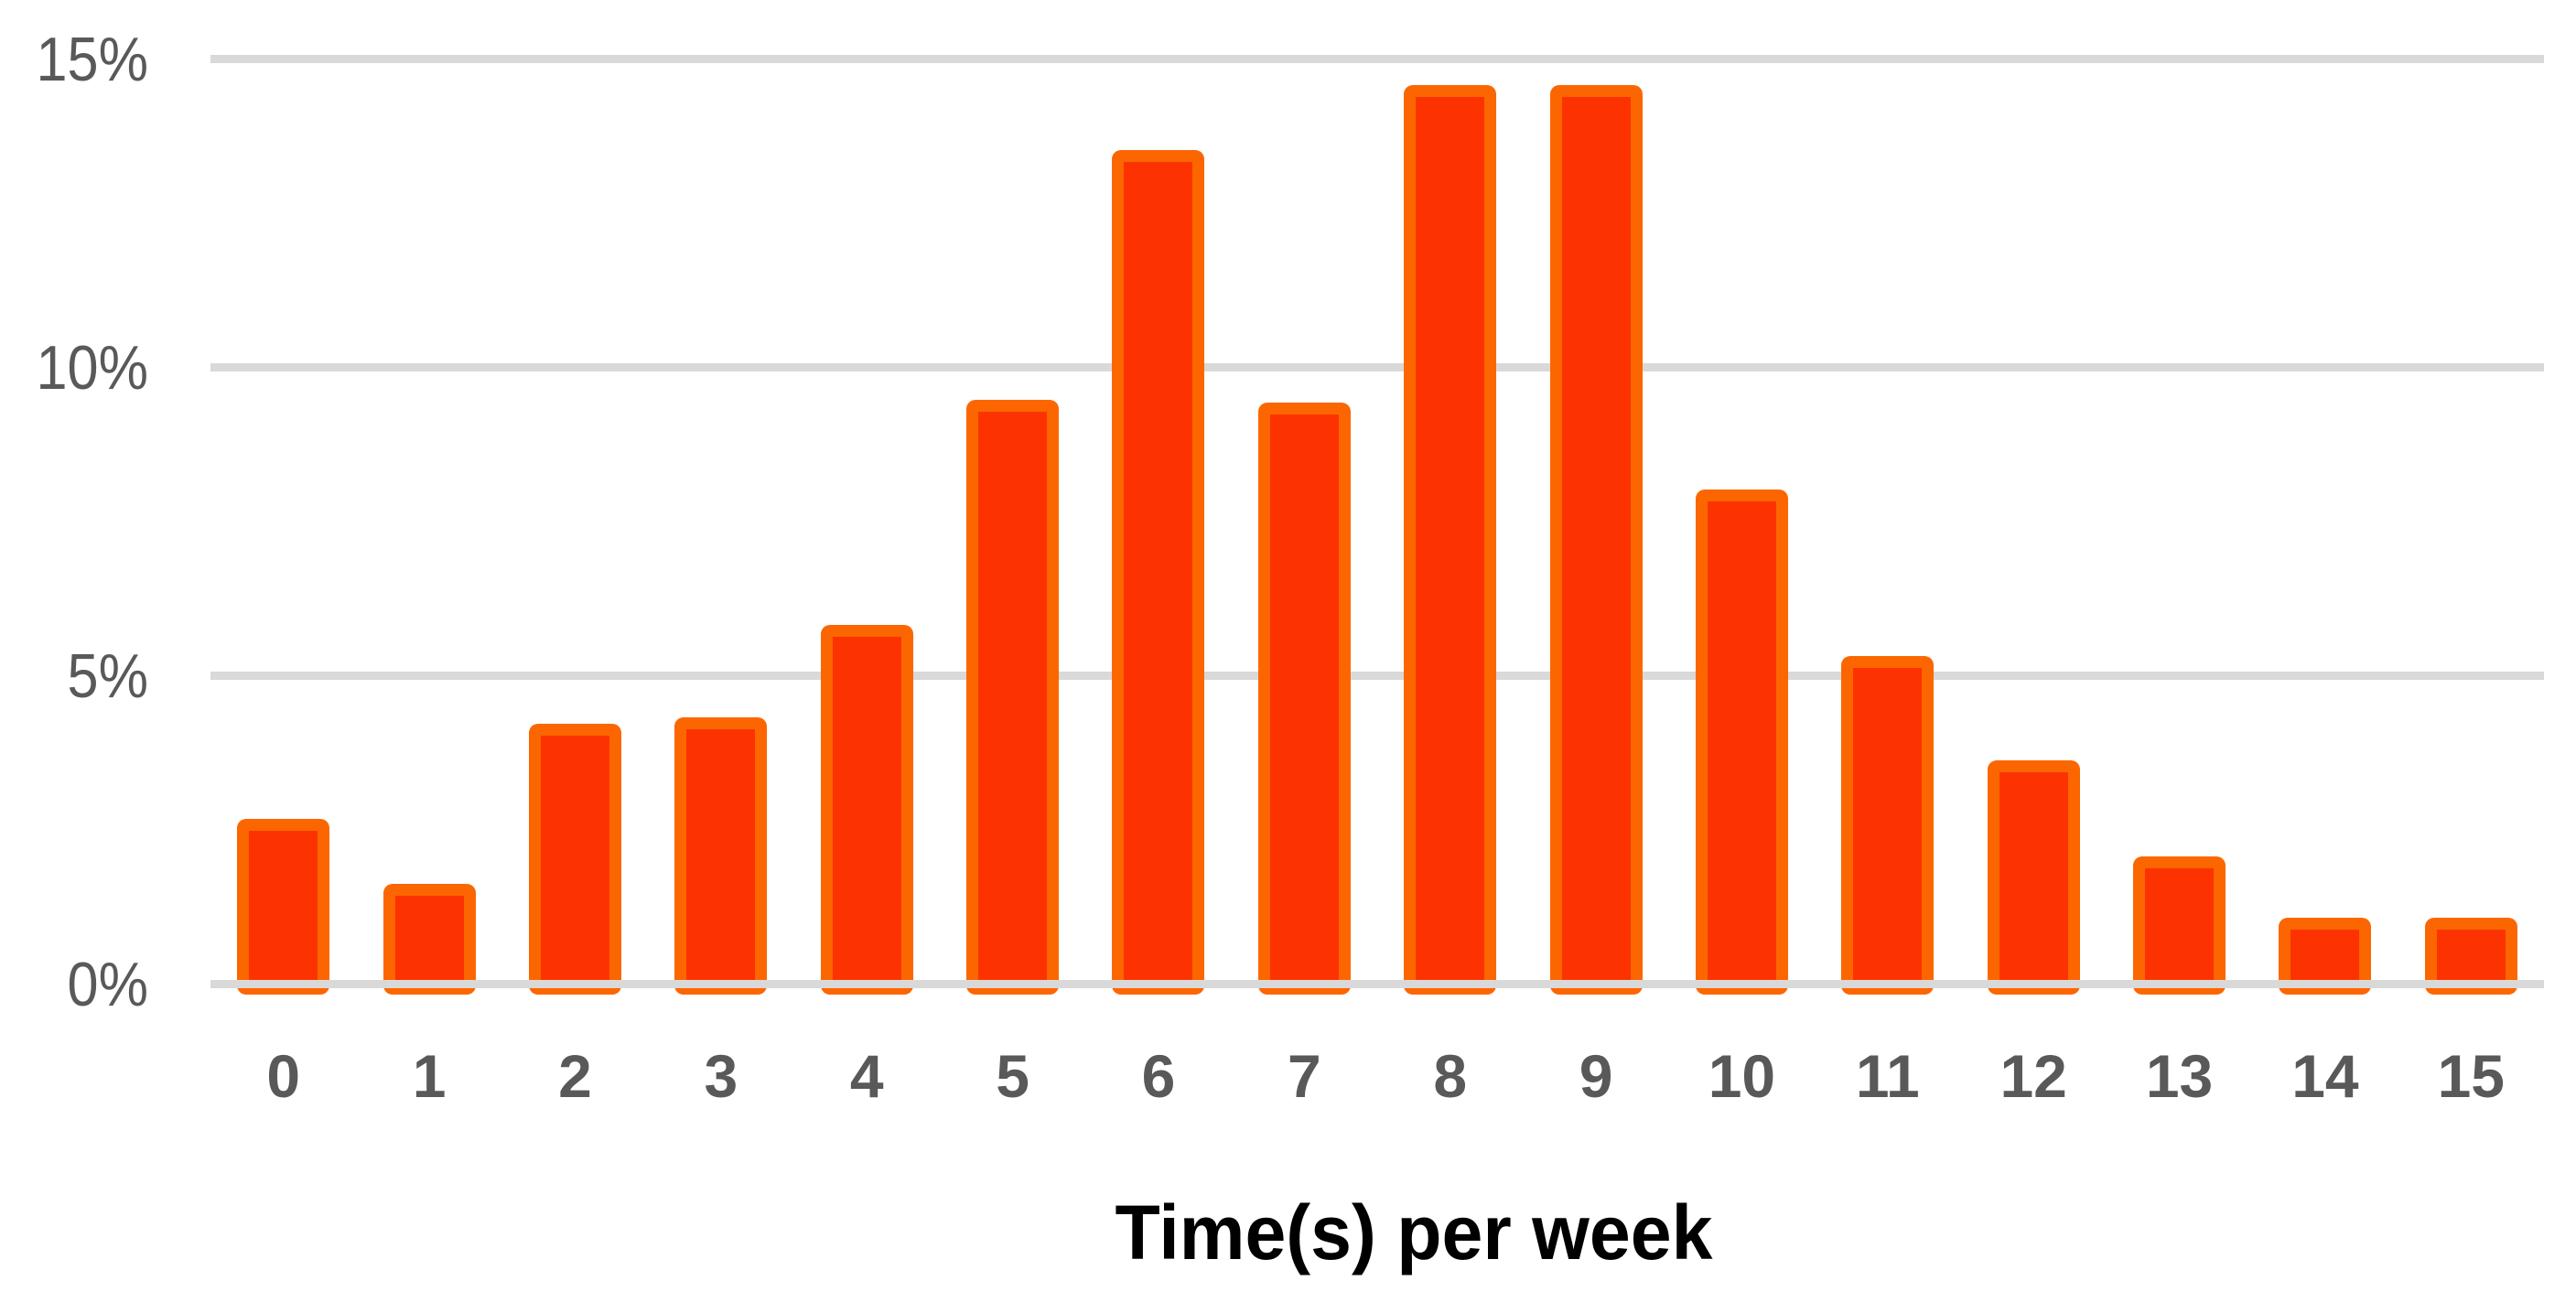  I want to click on x-axis-tick-label: 8, so click(1450, 1076).